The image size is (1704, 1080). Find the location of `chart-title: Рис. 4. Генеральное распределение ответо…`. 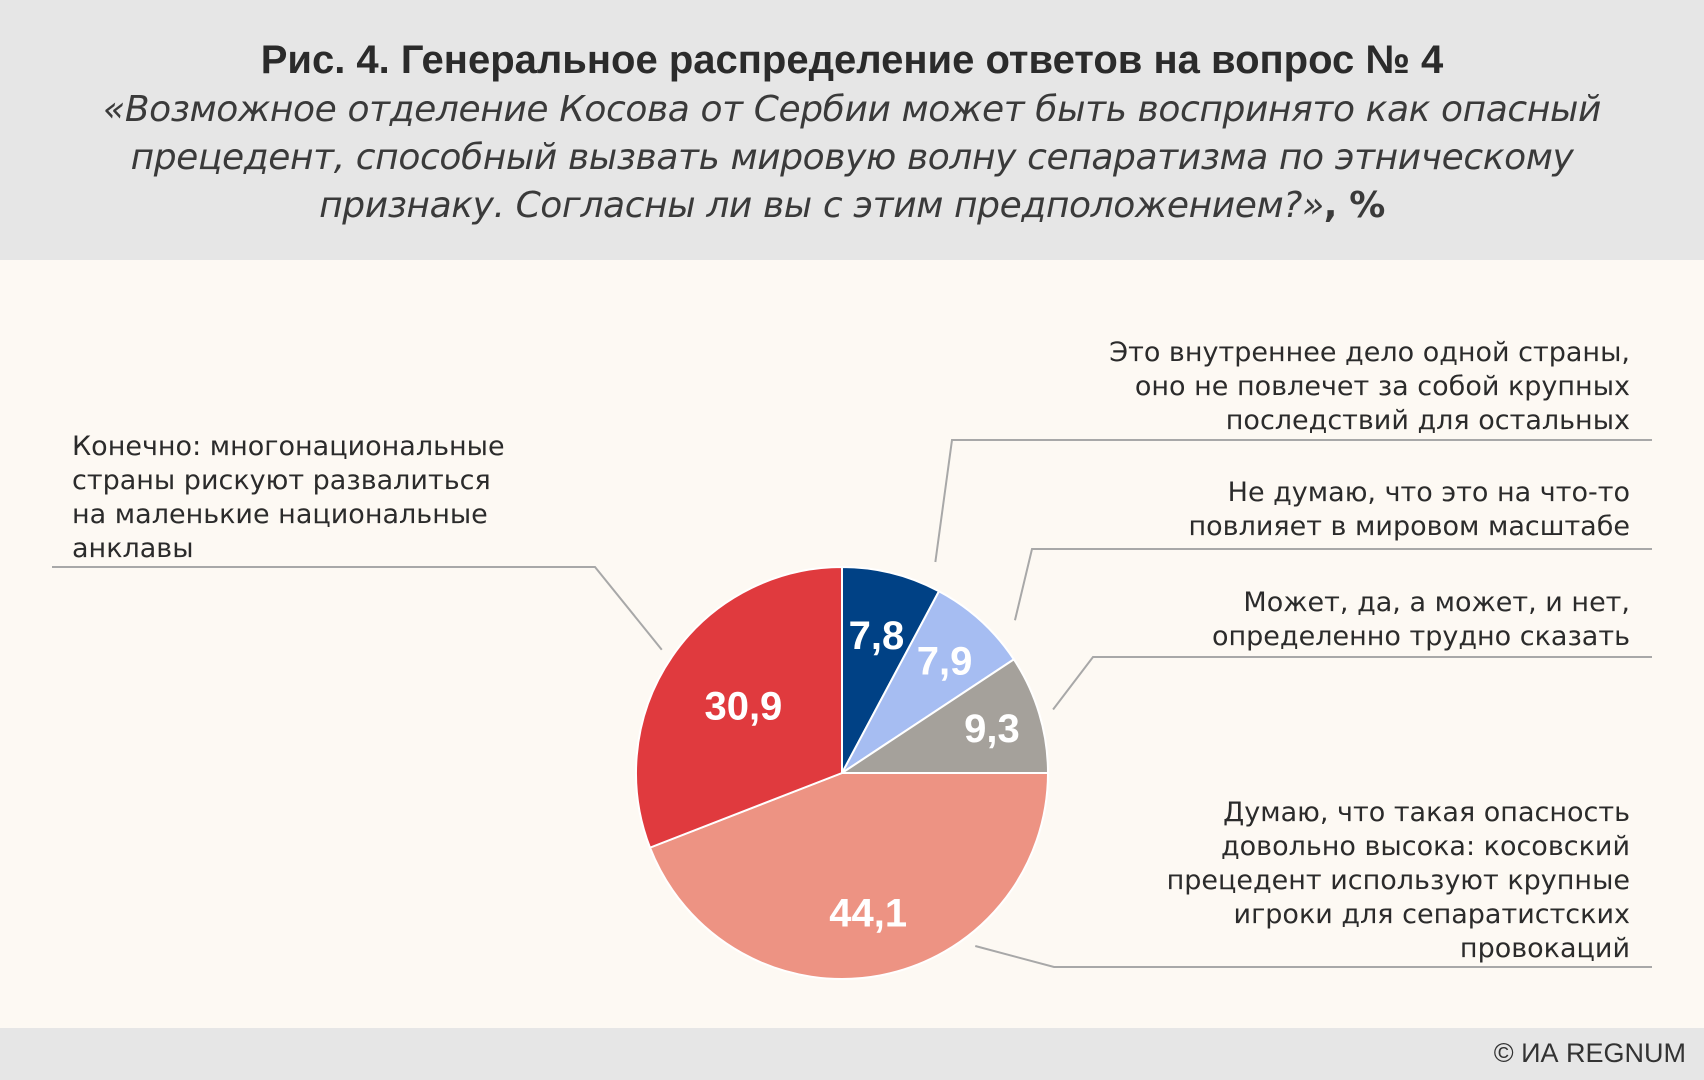

chart-title: Рис. 4. Генеральное распределение ответо… is located at coordinates (852, 60).